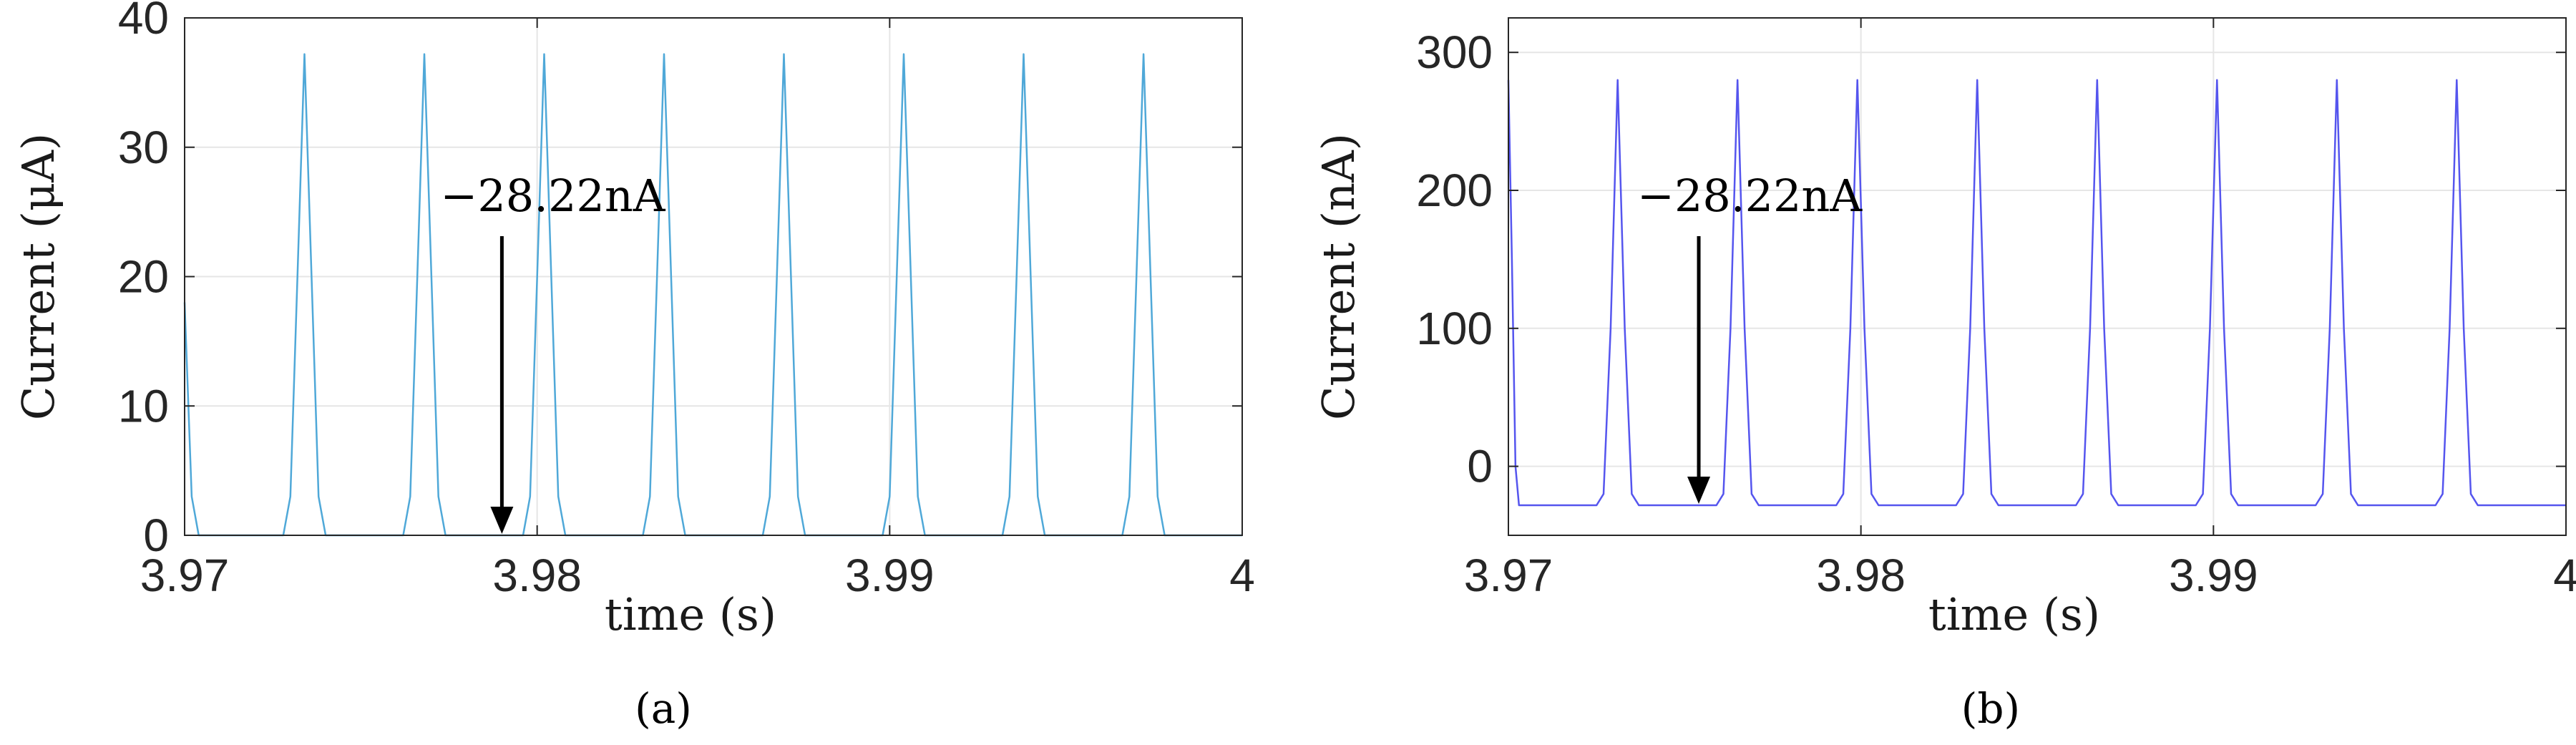 Image resolution: width=2576 pixels, height=745 pixels. What do you see at coordinates (1338, 276) in the screenshot?
I see `y-axis-label: Current (nA)` at bounding box center [1338, 276].